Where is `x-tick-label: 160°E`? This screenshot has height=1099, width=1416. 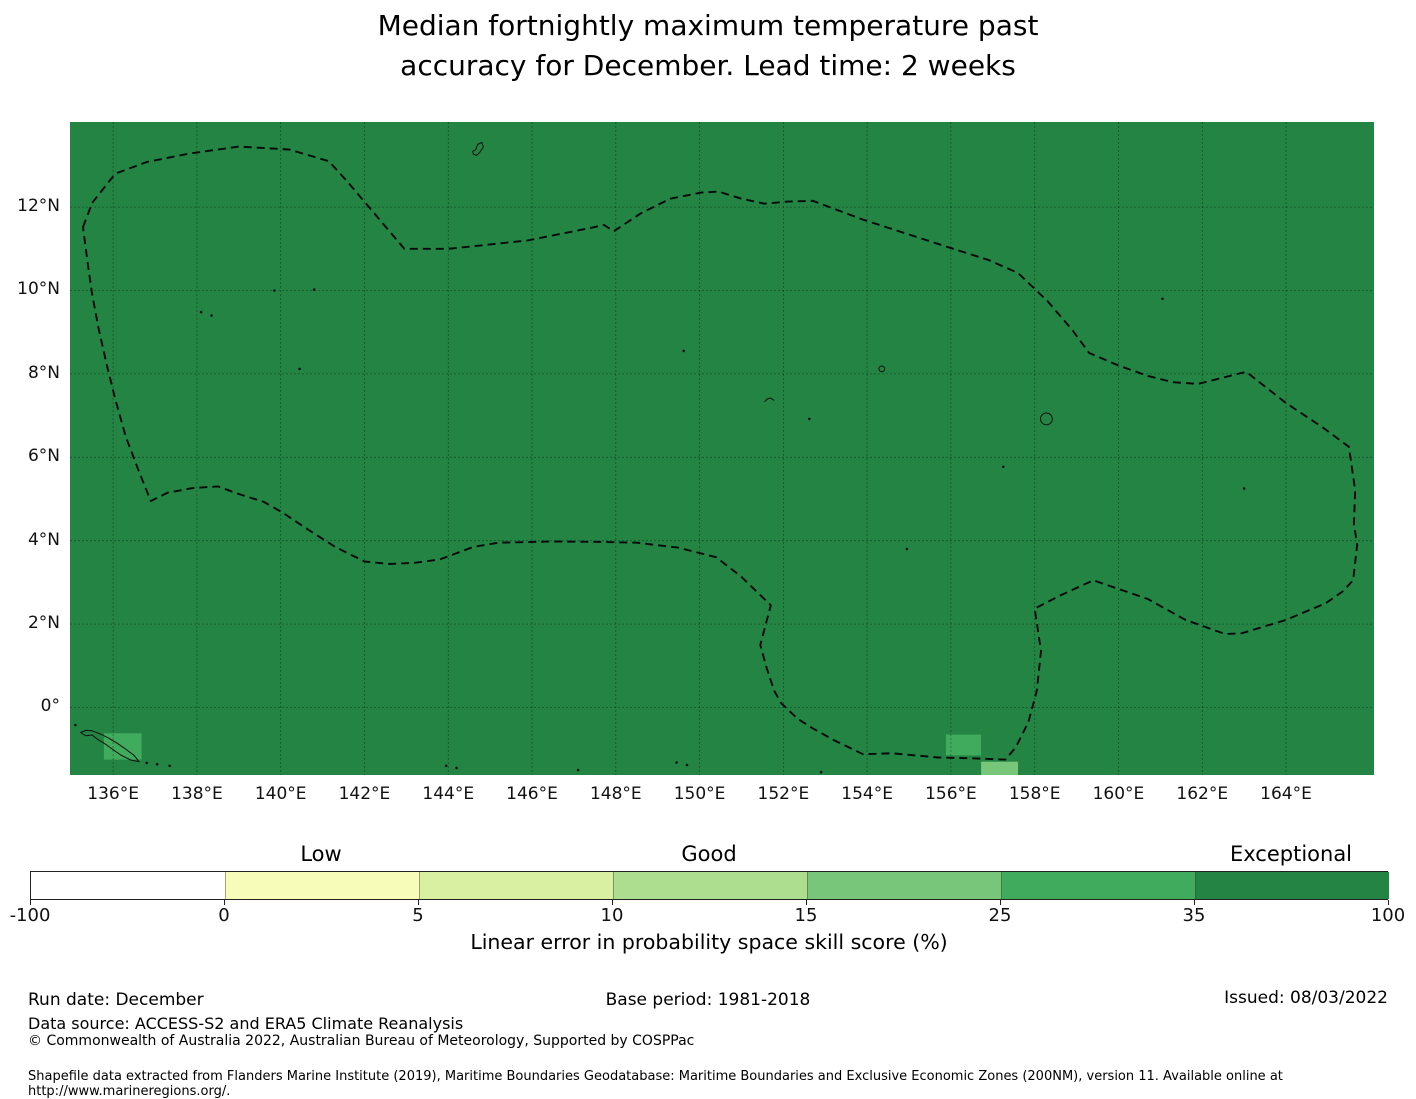 x-tick-label: 160°E is located at coordinates (1118, 794).